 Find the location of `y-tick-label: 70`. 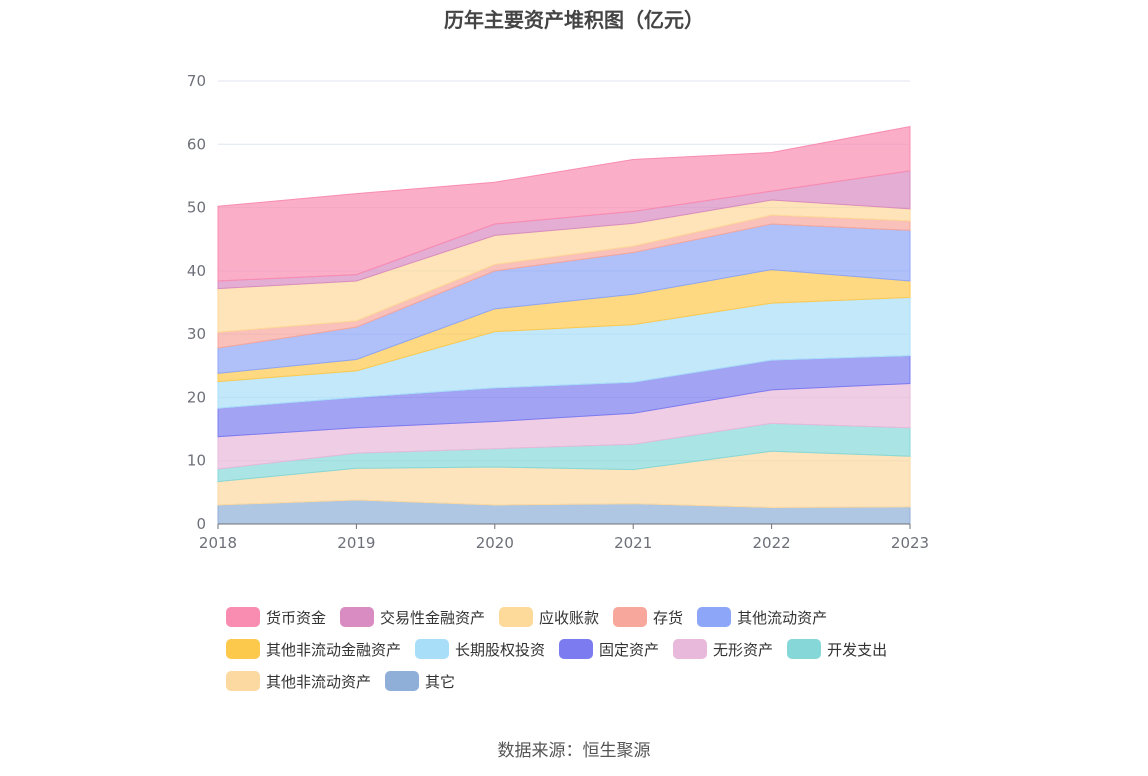

y-tick-label: 70 is located at coordinates (196, 81).